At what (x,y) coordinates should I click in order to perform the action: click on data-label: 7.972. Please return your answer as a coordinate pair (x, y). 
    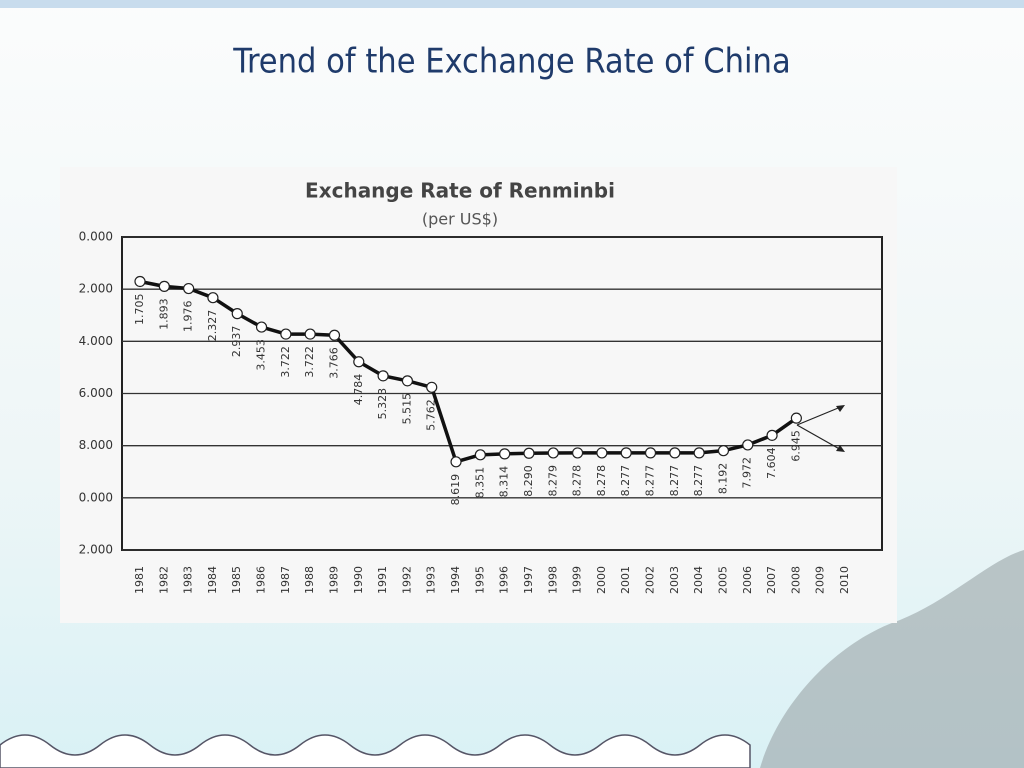
    Looking at the image, I should click on (747, 473).